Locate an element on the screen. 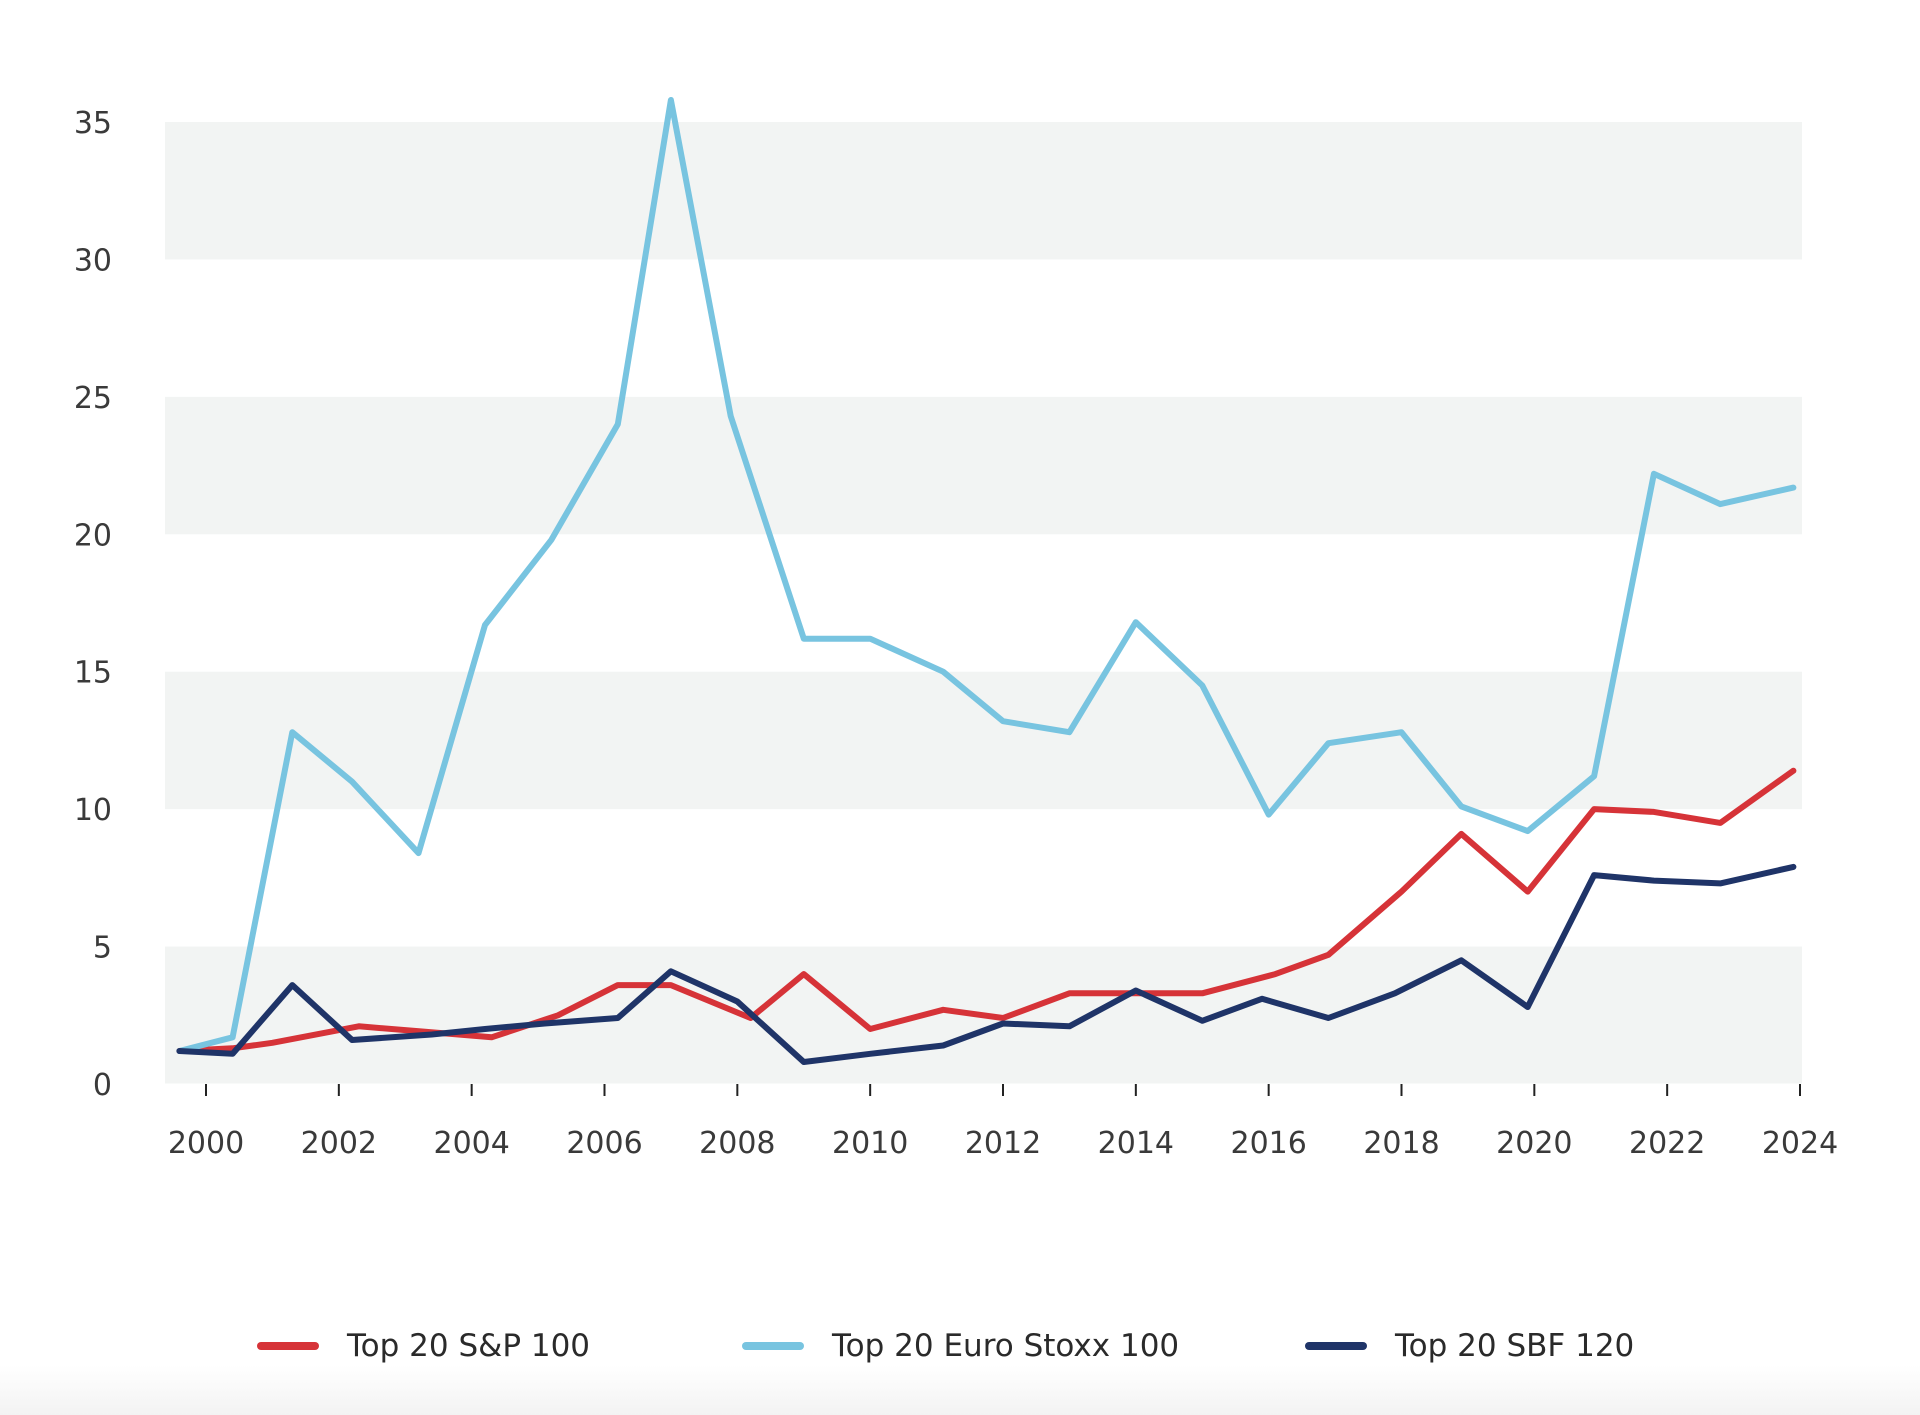 The width and height of the screenshot is (1920, 1415). y-tick-label-20: 20 is located at coordinates (93, 535).